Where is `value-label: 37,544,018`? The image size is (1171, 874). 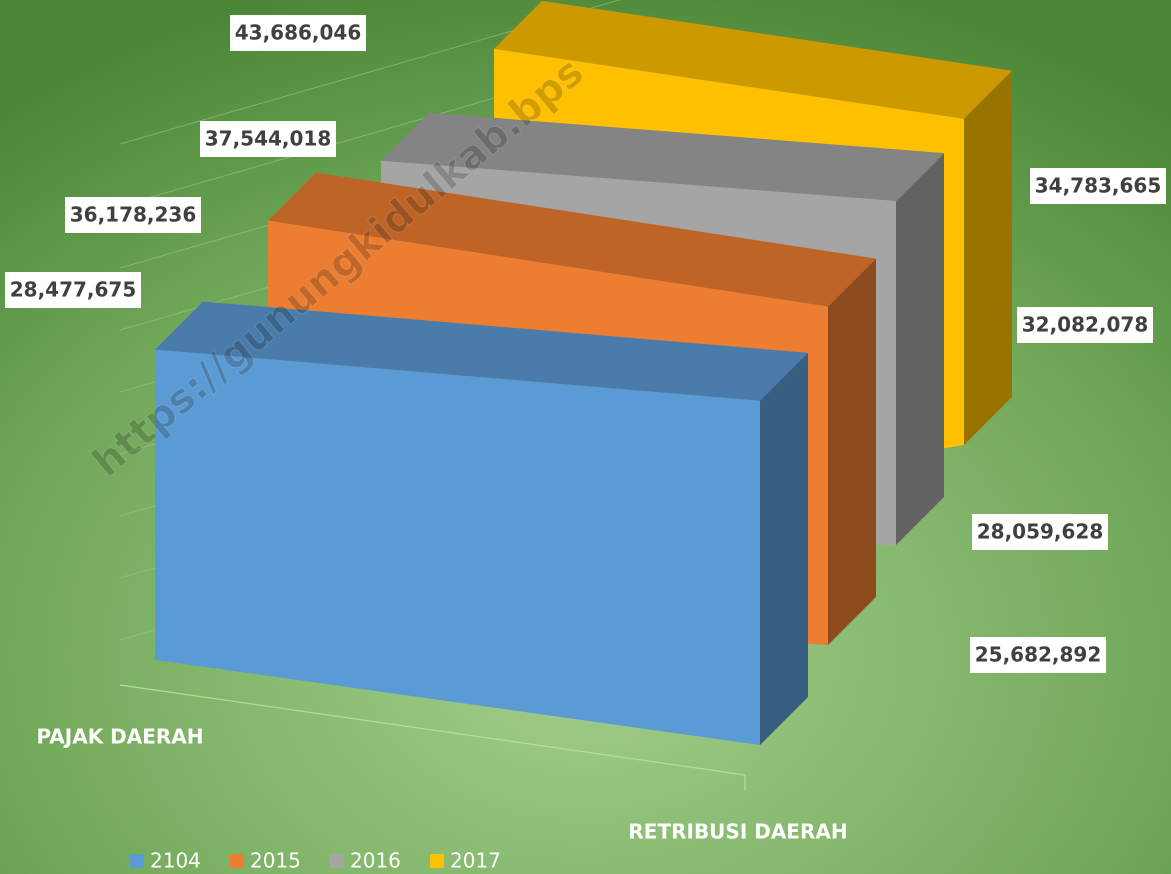 value-label: 37,544,018 is located at coordinates (268, 139).